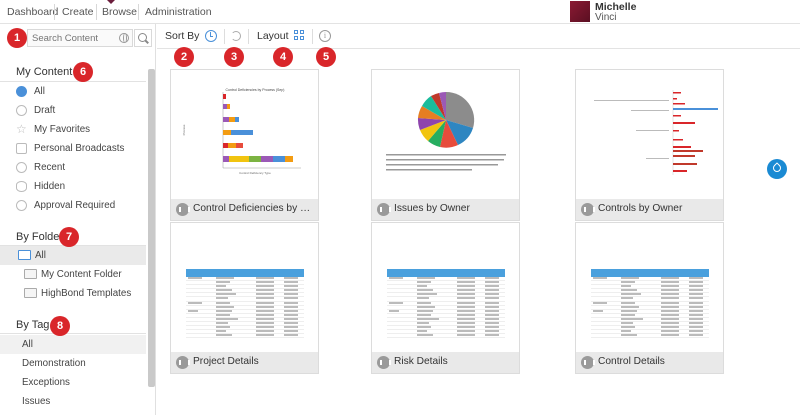  Describe the element at coordinates (33, 325) in the screenshot. I see `by-tag-heading: By Tag` at that location.